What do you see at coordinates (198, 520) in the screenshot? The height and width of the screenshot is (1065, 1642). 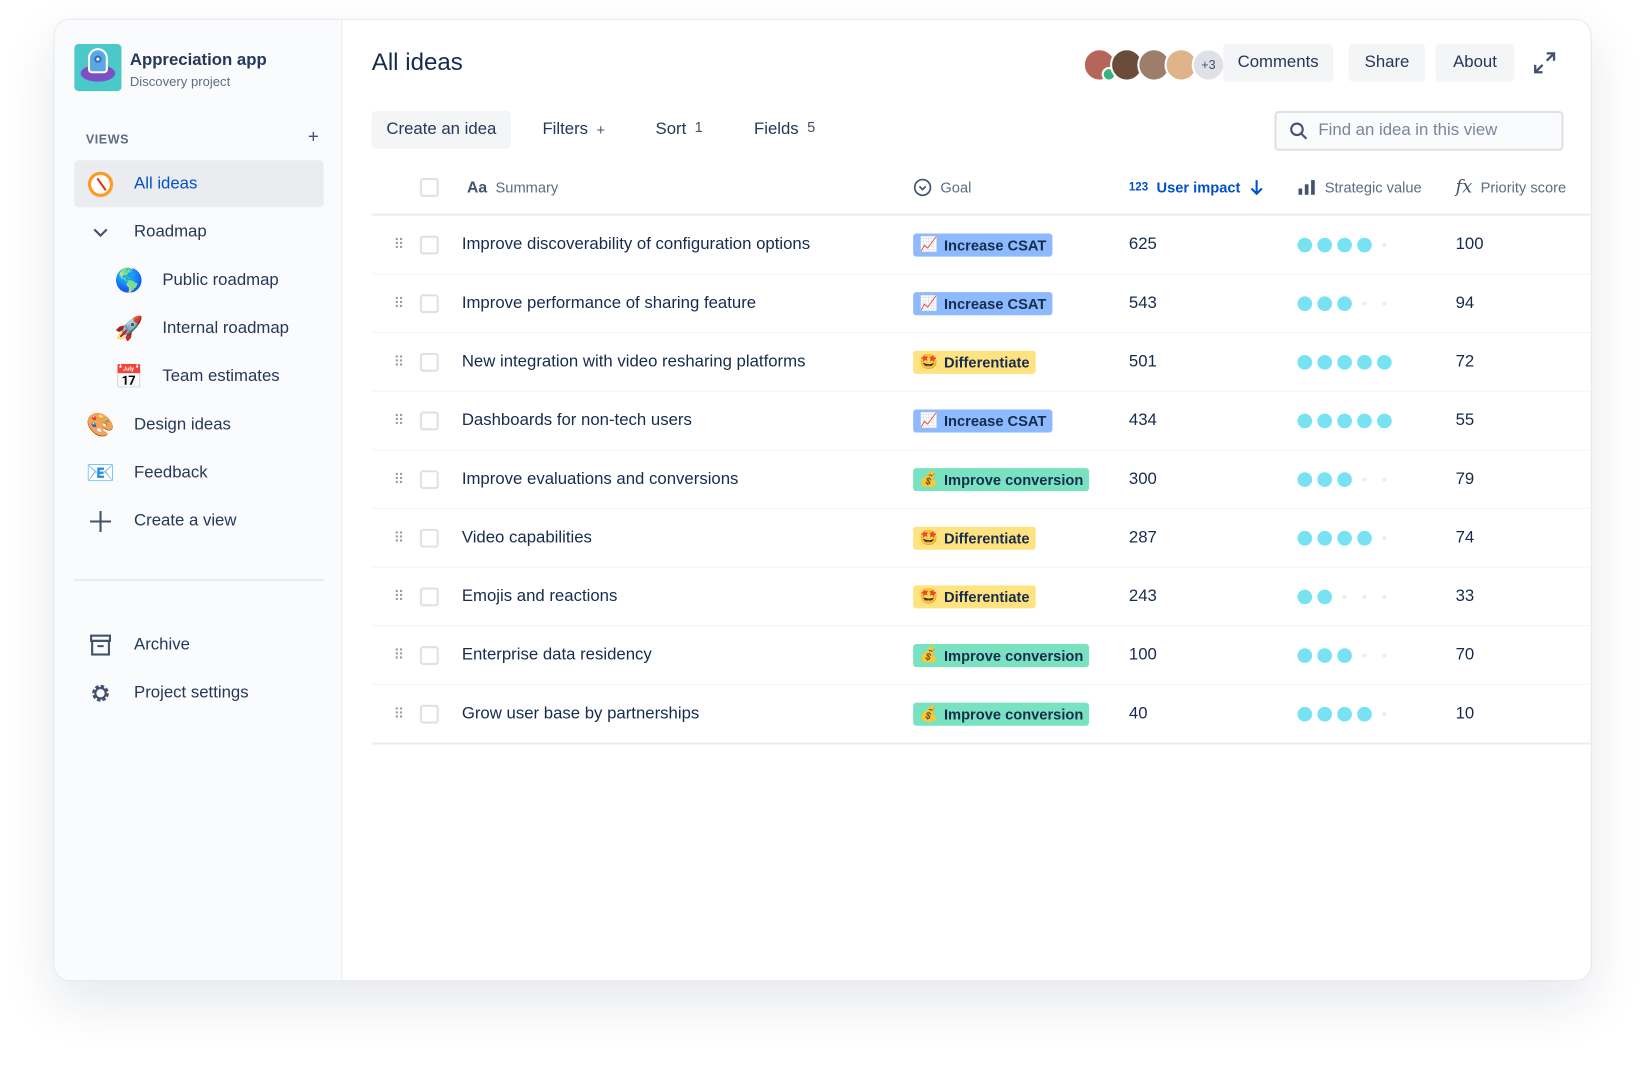 I see `create-view-button: Create a view` at bounding box center [198, 520].